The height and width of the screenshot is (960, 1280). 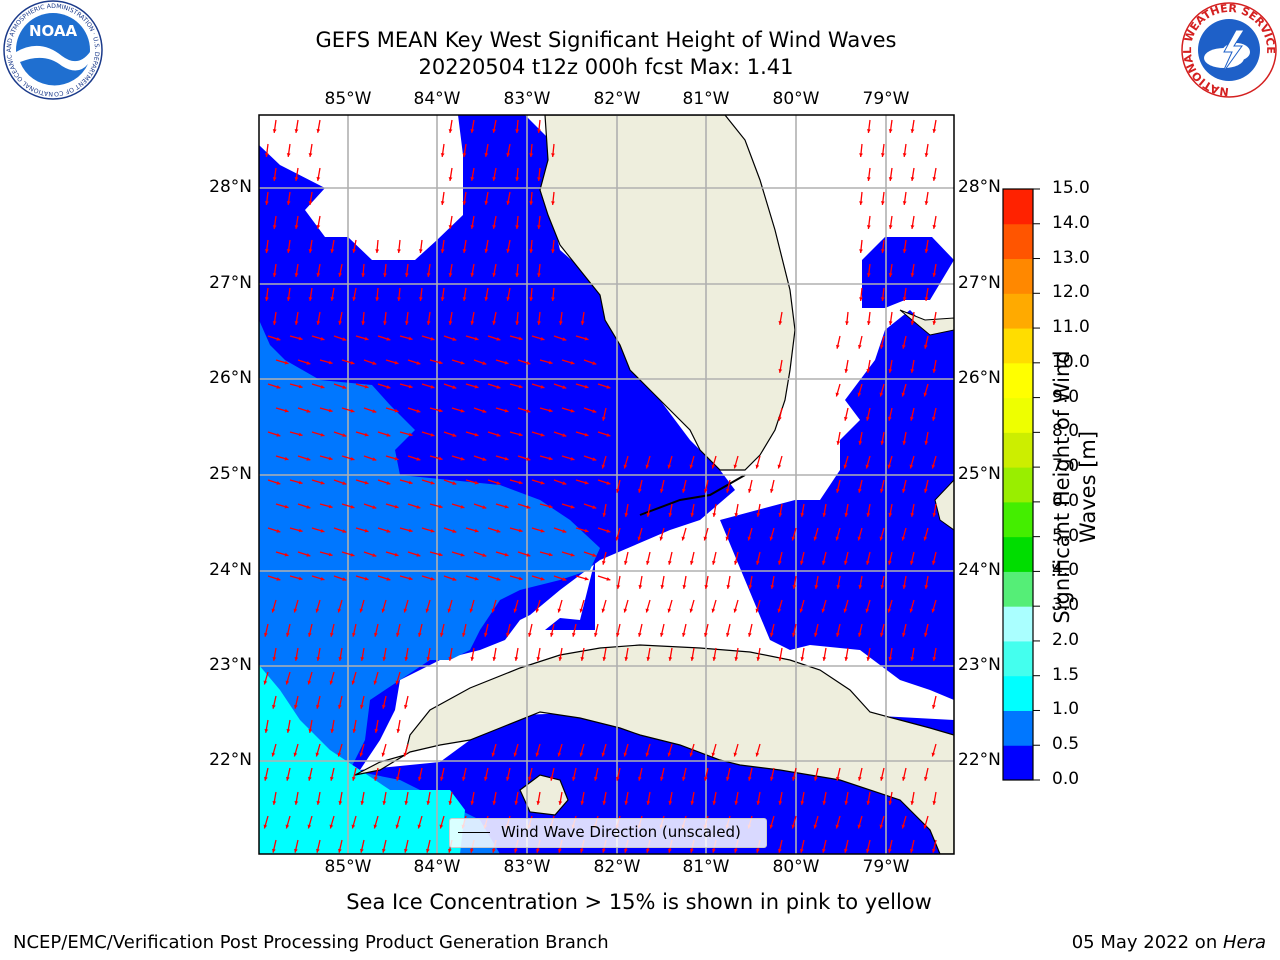 I want to click on colorbar-tick-label: 15.0, so click(x=1071, y=188).